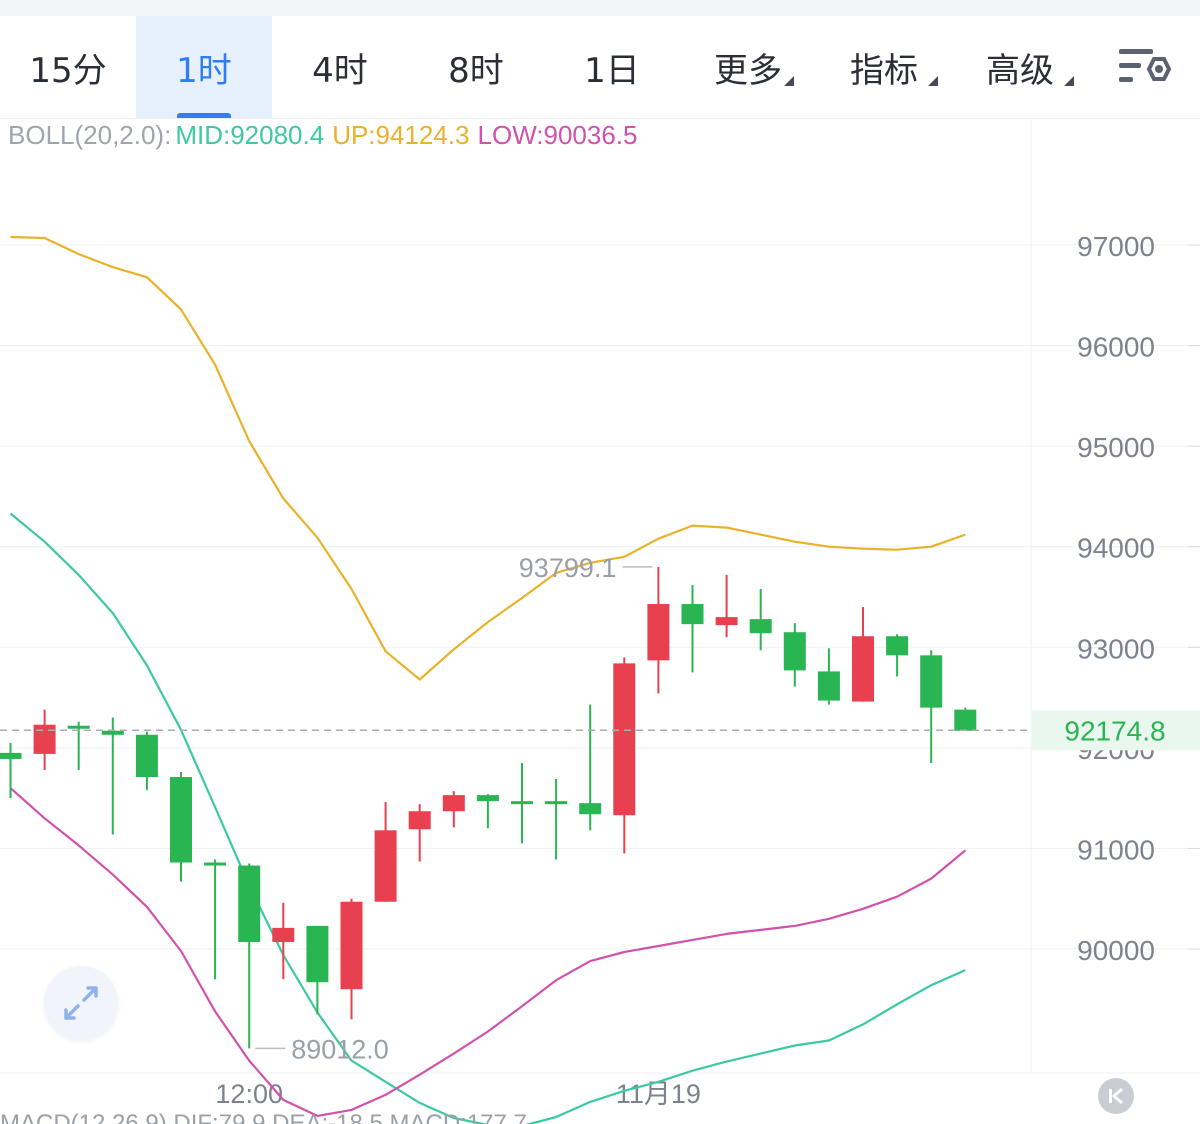  What do you see at coordinates (568, 568) in the screenshot?
I see `high-marker-label: 93799.1` at bounding box center [568, 568].